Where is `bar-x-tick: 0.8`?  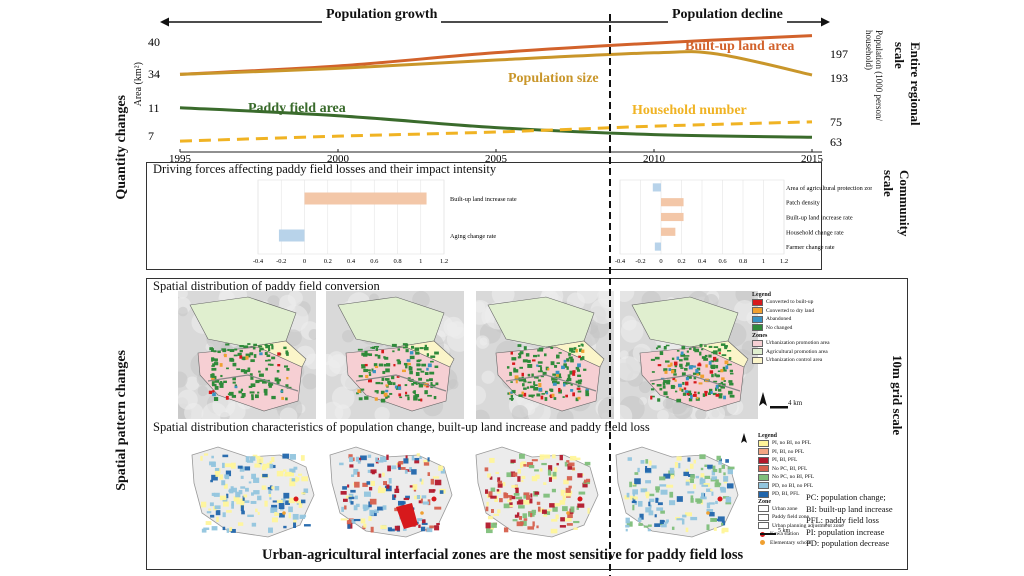 bar-x-tick: 0.8 is located at coordinates (743, 261).